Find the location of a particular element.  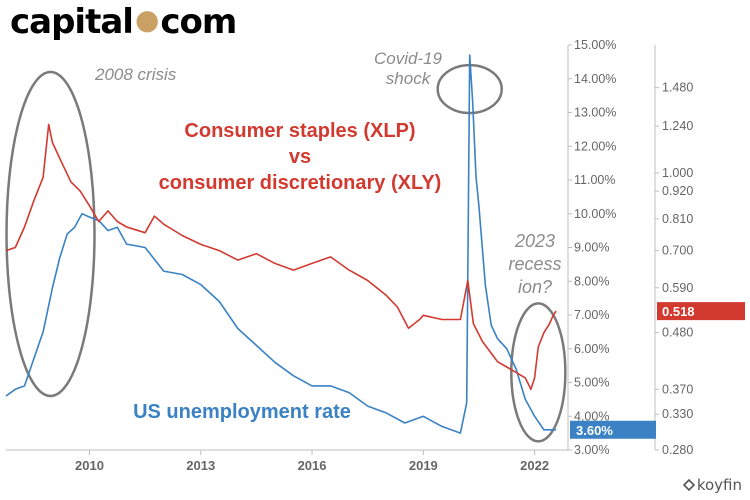

koyfin-logo-icon is located at coordinates (688, 485).